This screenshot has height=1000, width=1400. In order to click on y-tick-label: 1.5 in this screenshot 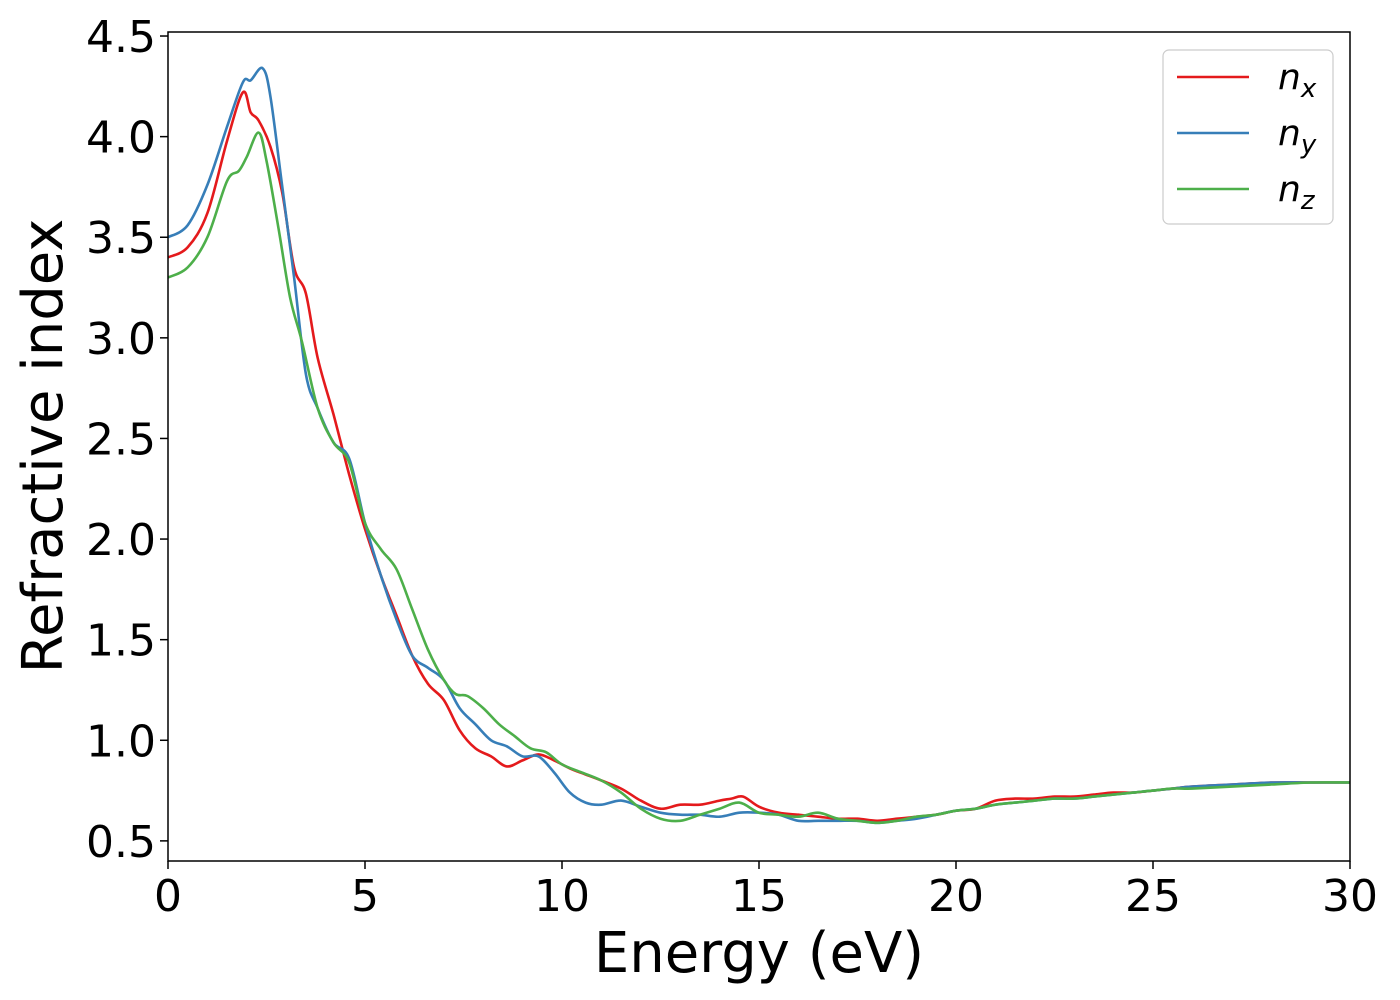, I will do `click(121, 641)`.